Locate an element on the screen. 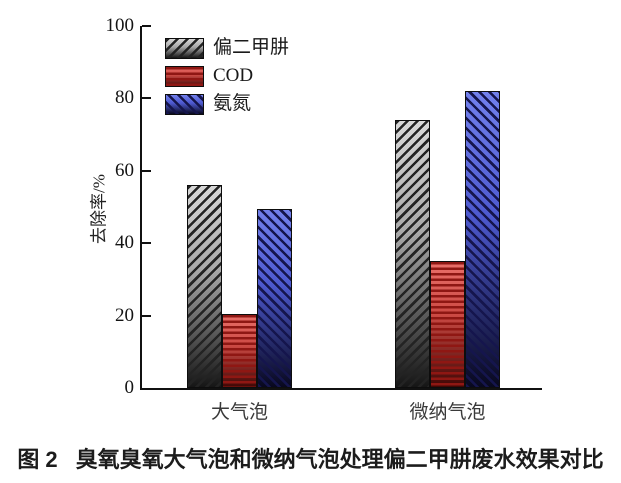  caption-text: 臭氧臭氧大气泡和微纳气泡处理偏二甲肼废水效果对比 is located at coordinates (339, 459).